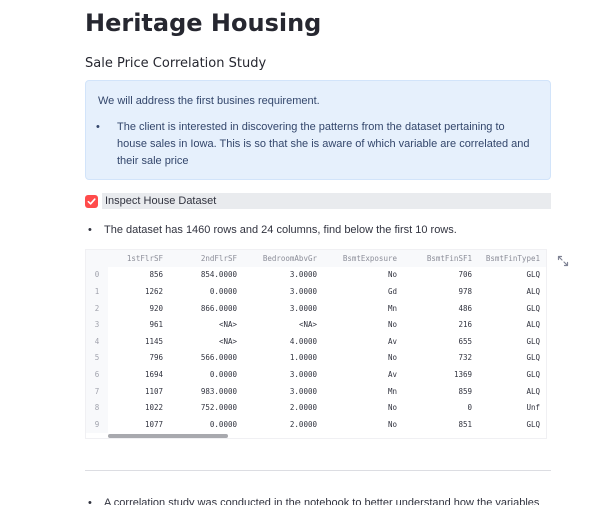 This screenshot has width=607, height=505. Describe the element at coordinates (326, 201) in the screenshot. I see `checkbox-label: Inspect House Dataset` at that location.